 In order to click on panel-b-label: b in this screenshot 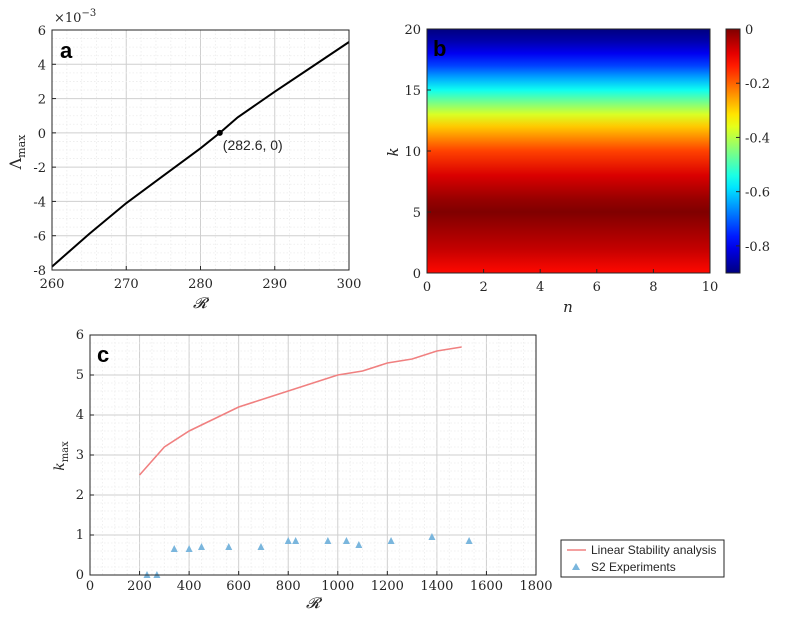, I will do `click(439, 48)`.